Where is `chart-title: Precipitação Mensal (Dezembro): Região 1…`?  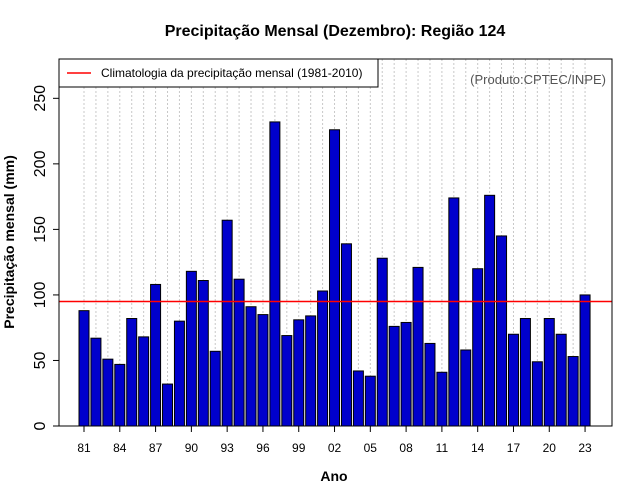
chart-title: Precipitação Mensal (Dezembro): Região 1… is located at coordinates (335, 31).